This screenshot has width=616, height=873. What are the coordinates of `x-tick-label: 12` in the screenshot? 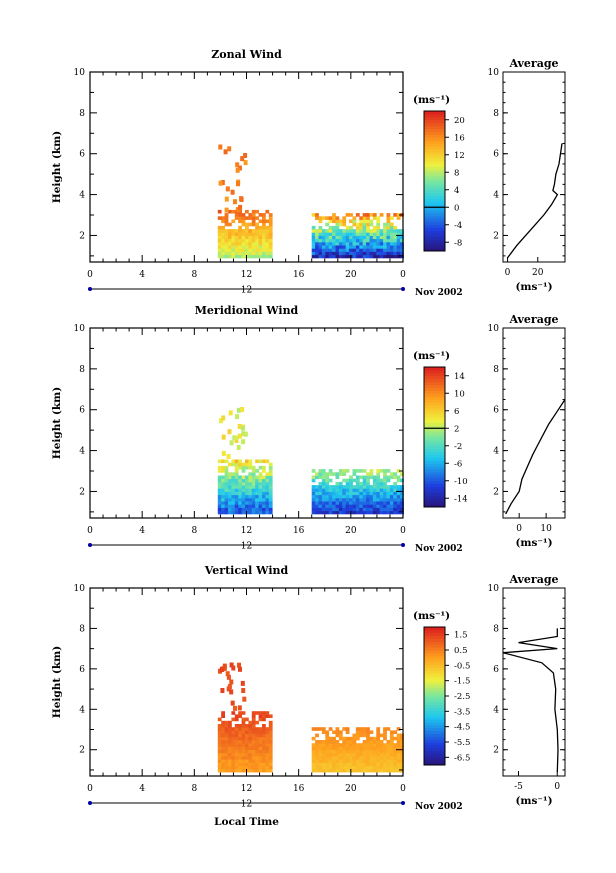 It's located at (246, 531).